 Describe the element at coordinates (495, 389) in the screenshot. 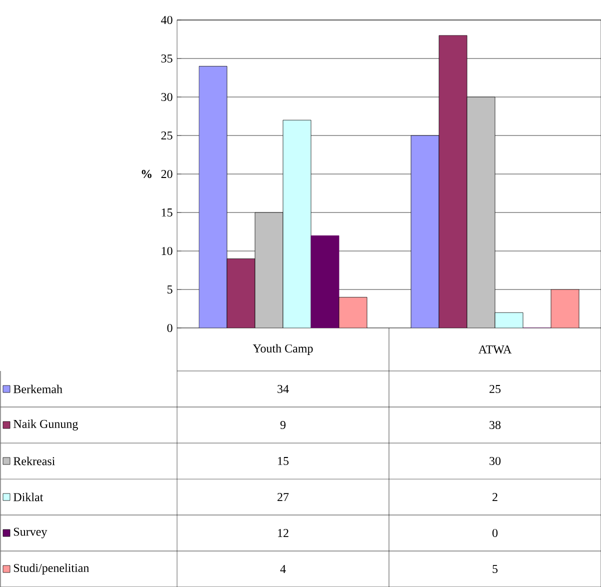

I see `data-label: 25` at that location.